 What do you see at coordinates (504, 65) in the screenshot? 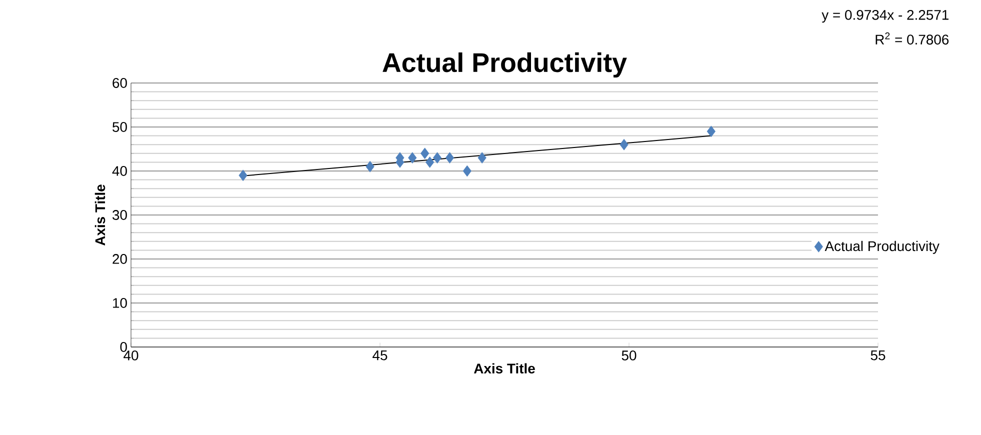
I see `chart-title: Actual Productivity` at bounding box center [504, 65].